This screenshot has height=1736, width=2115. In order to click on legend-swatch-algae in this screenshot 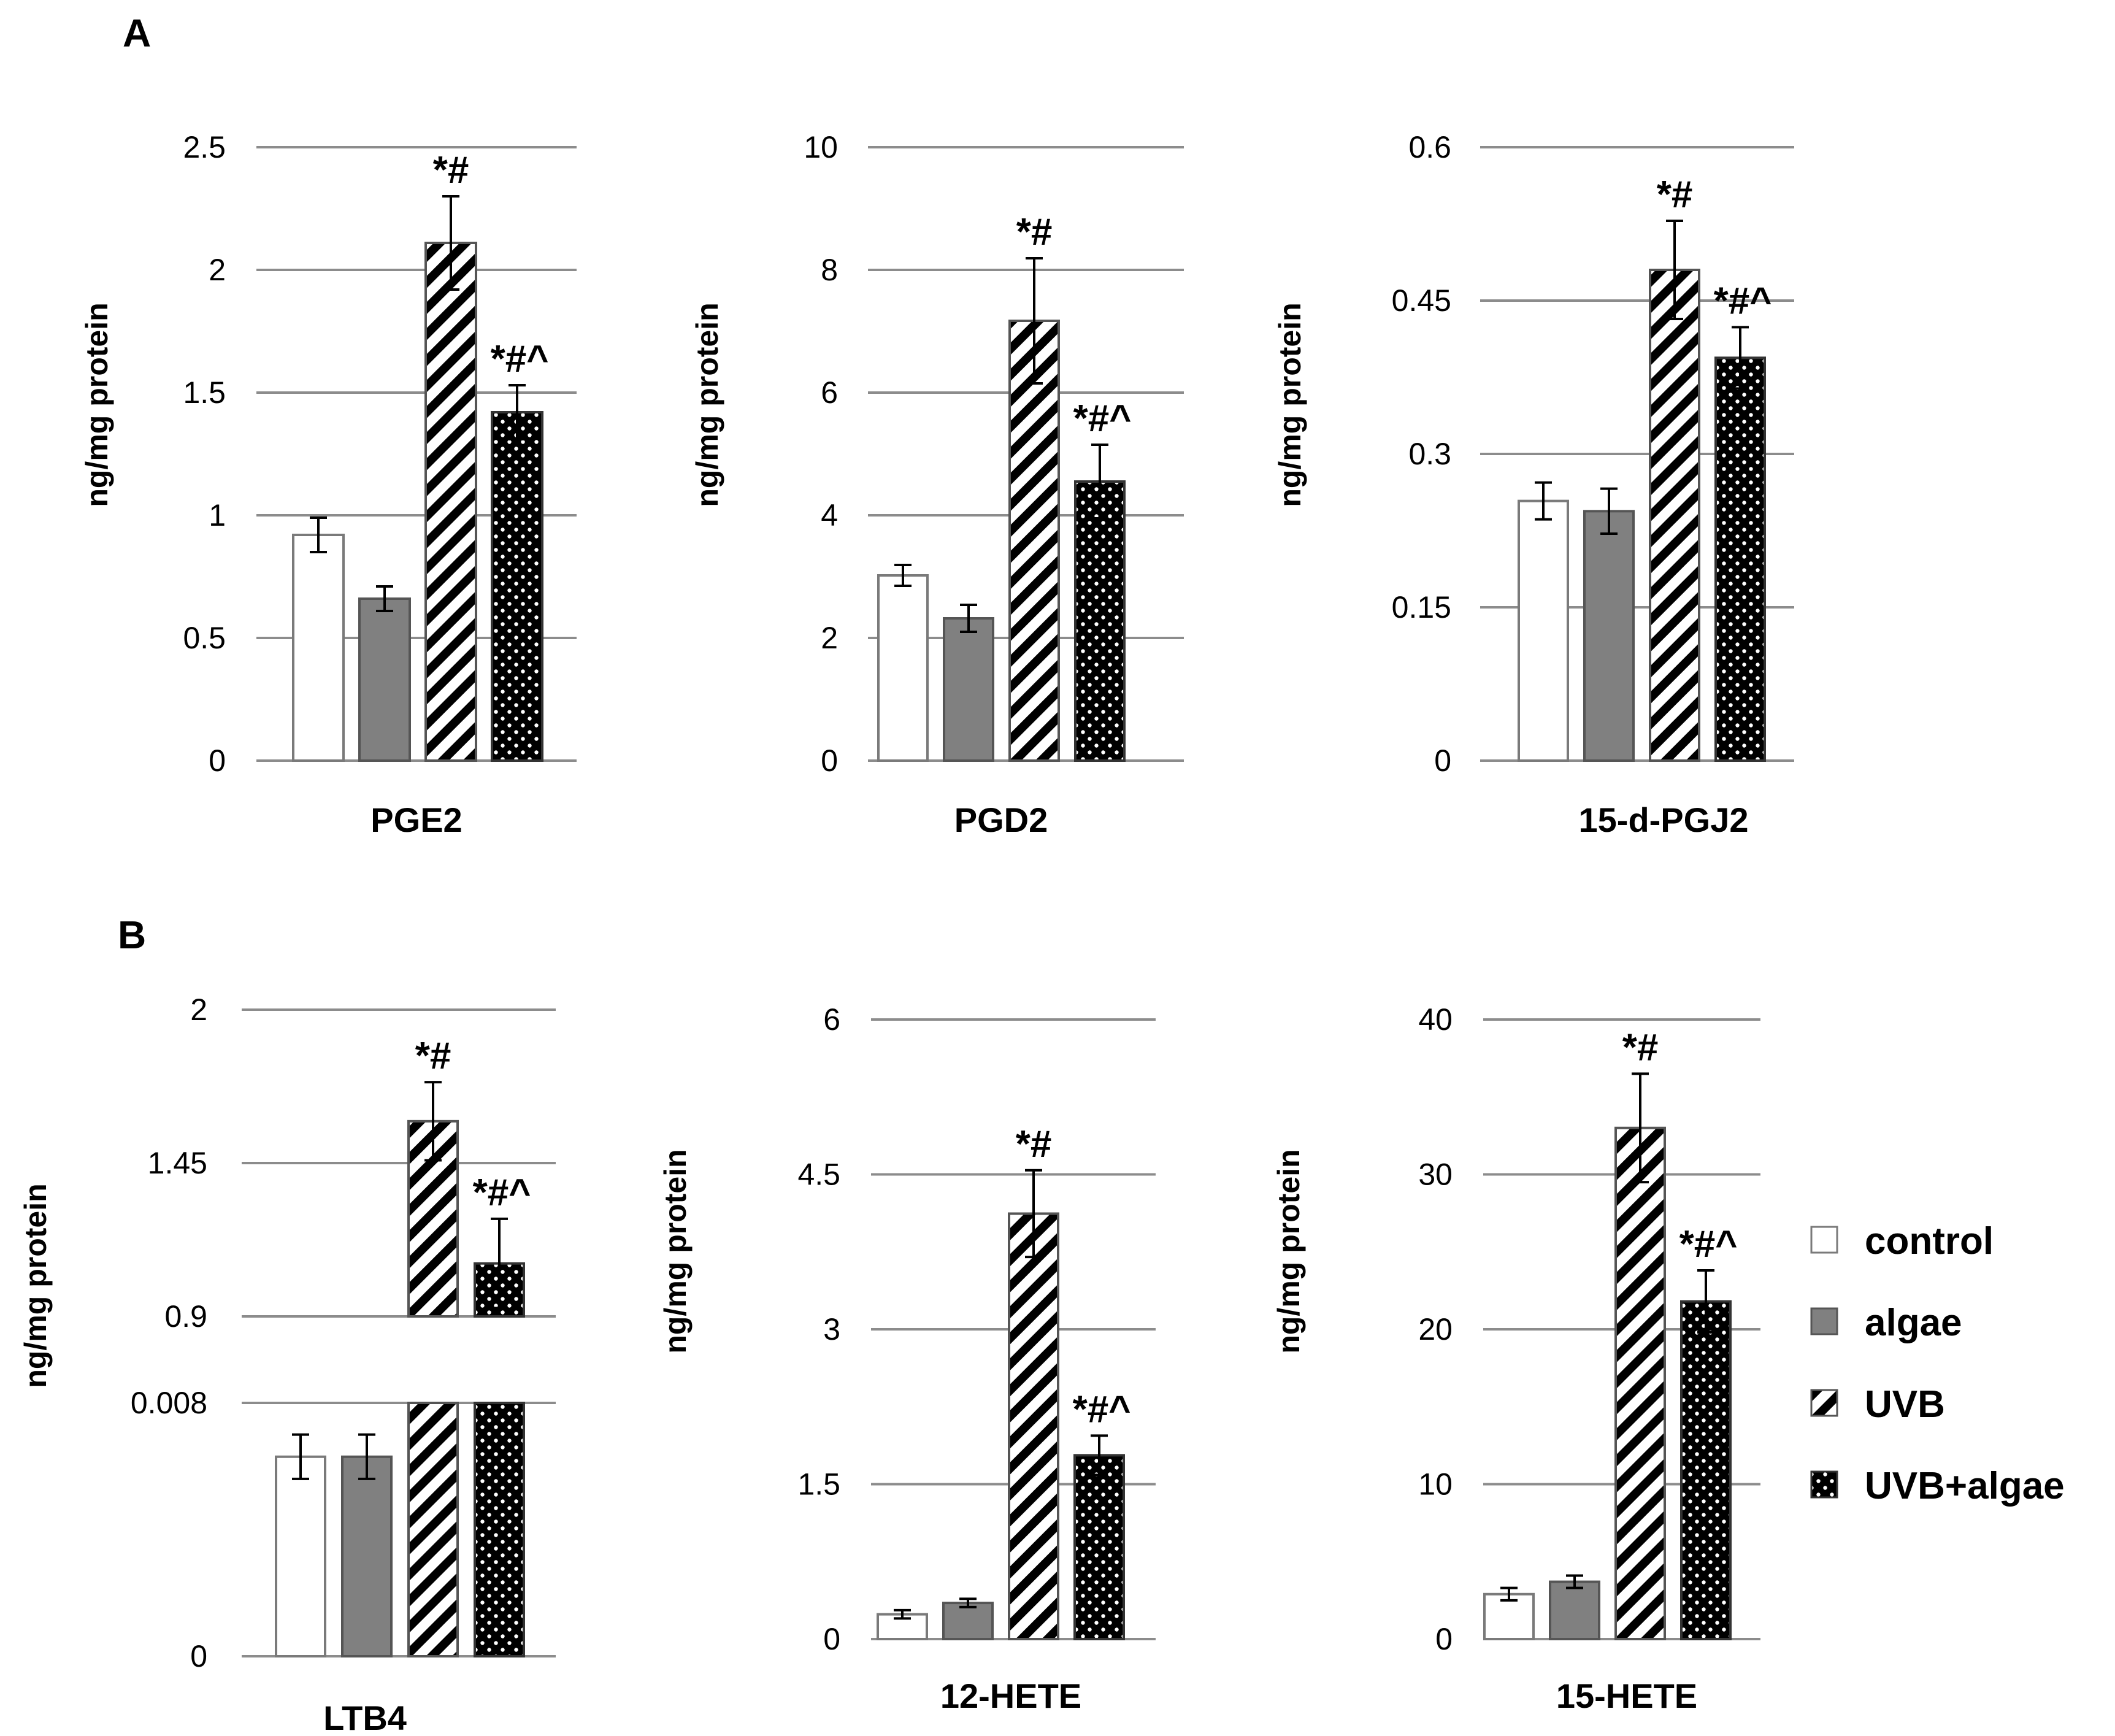, I will do `click(1824, 1321)`.